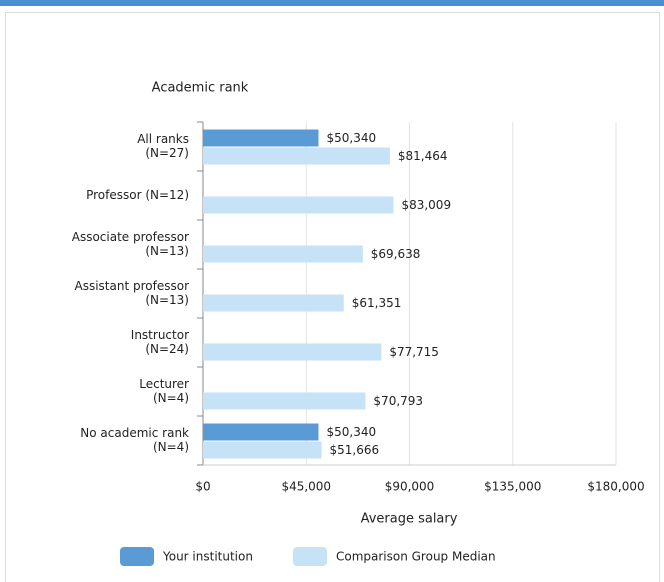 This screenshot has width=664, height=582. Describe the element at coordinates (137, 195) in the screenshot. I see `y-tick-label: Professor (N=12)` at that location.